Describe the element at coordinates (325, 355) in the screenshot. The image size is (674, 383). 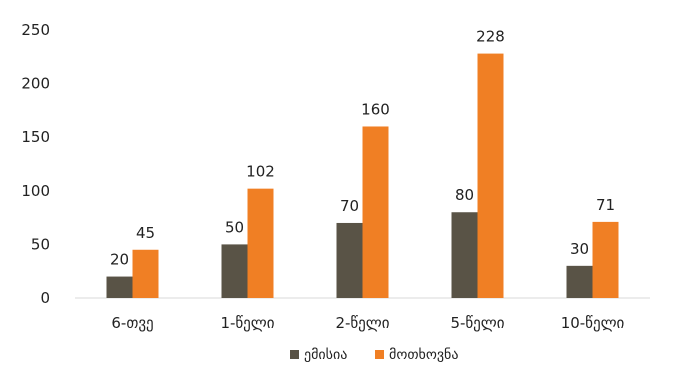
I see `legend-label: ემისია` at that location.